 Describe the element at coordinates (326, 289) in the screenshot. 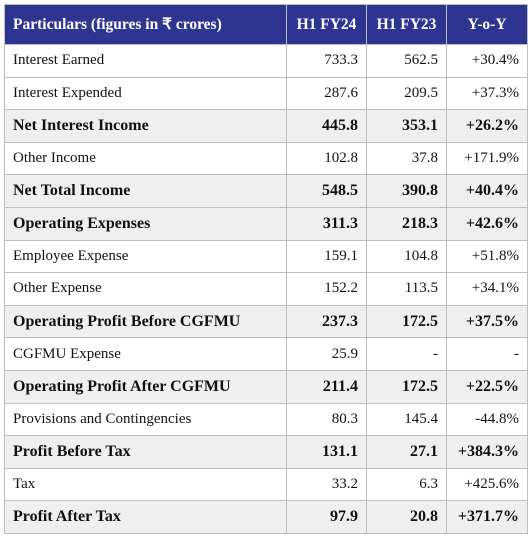

I see `value-cell: 152.2` at that location.